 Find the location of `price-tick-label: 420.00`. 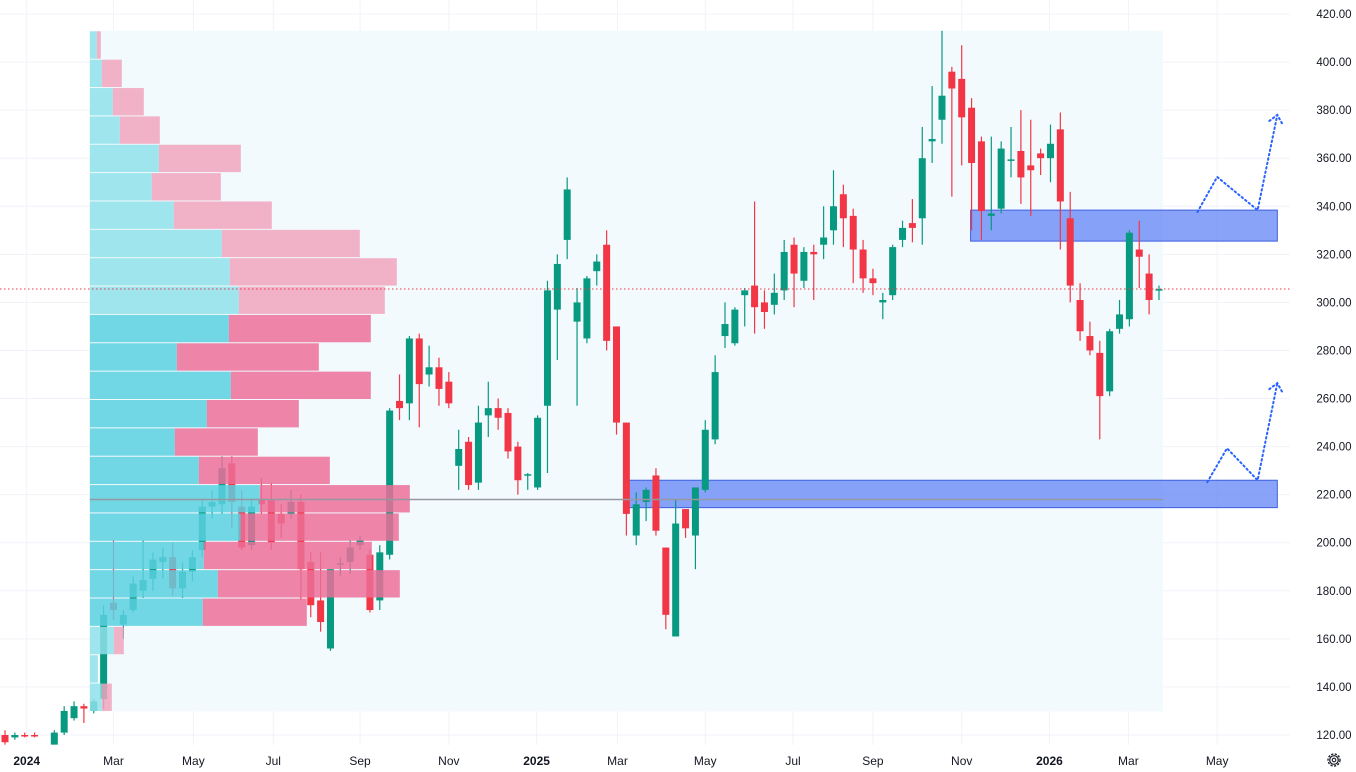

price-tick-label: 420.00 is located at coordinates (1333, 15).